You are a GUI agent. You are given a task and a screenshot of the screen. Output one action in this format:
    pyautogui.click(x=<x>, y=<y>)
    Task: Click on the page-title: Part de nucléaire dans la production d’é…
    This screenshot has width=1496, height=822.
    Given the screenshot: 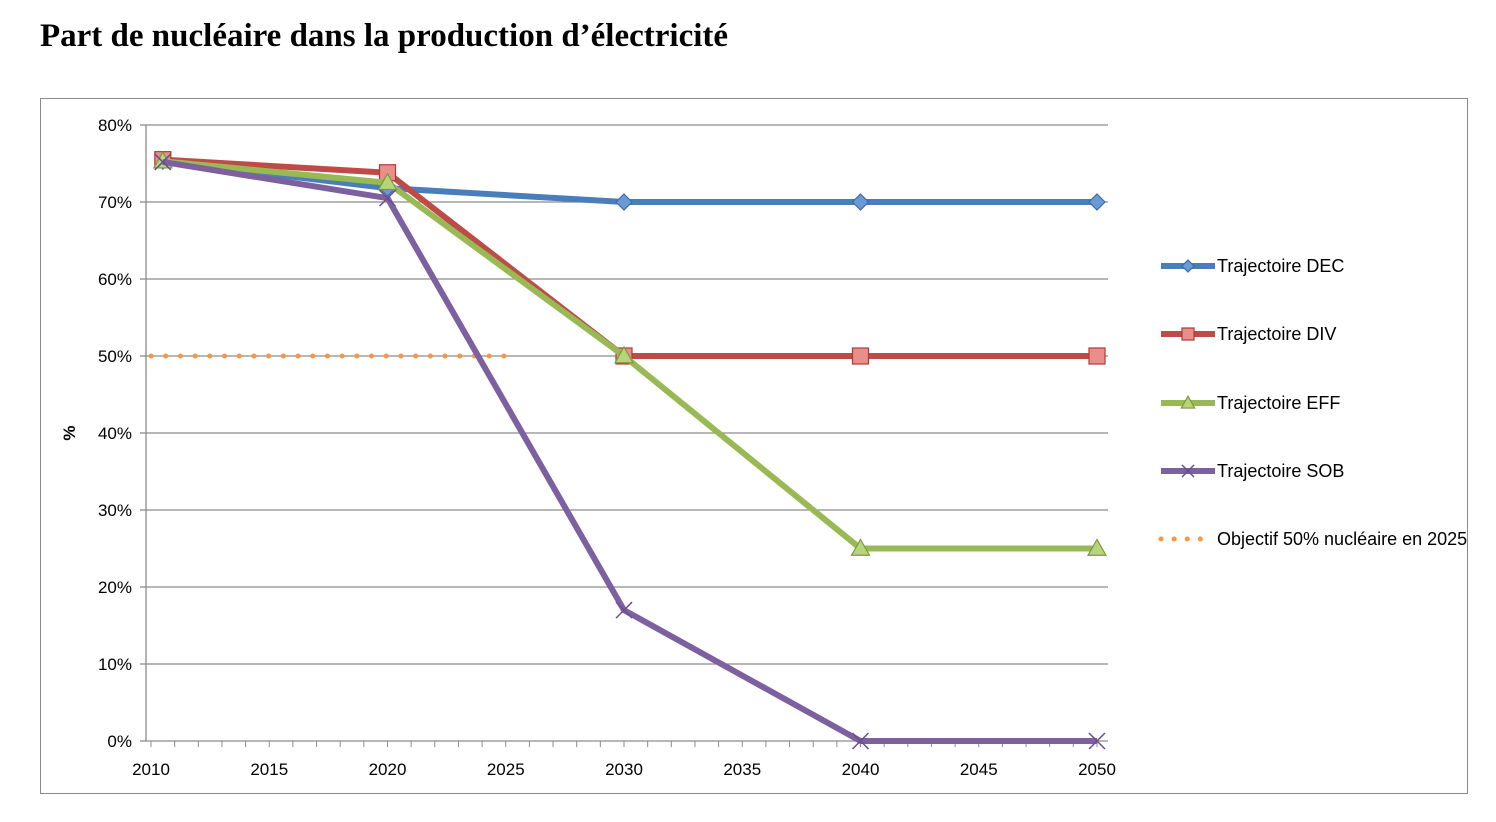 What is the action you would take?
    pyautogui.click(x=384, y=36)
    